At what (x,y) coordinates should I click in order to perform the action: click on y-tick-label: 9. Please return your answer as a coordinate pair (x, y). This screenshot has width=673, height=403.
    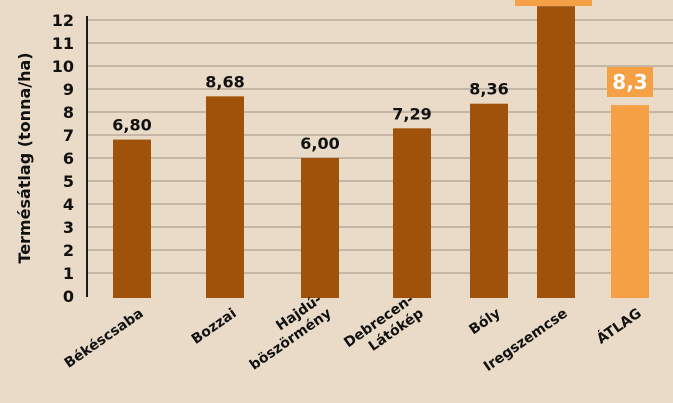
    Looking at the image, I should click on (68, 89).